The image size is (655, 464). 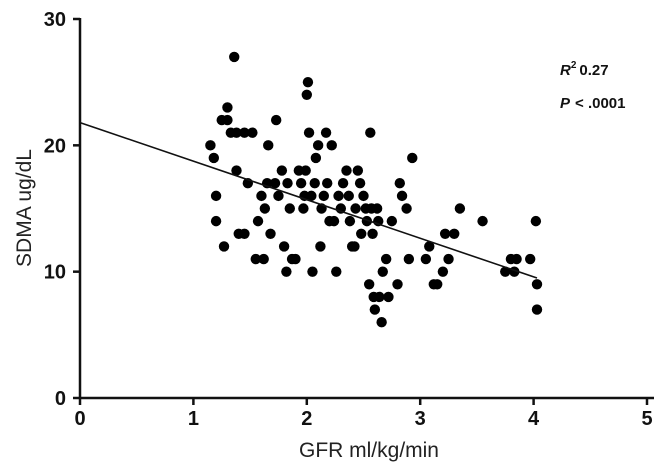 I want to click on y-tick-label-1: 10, so click(x=55, y=273).